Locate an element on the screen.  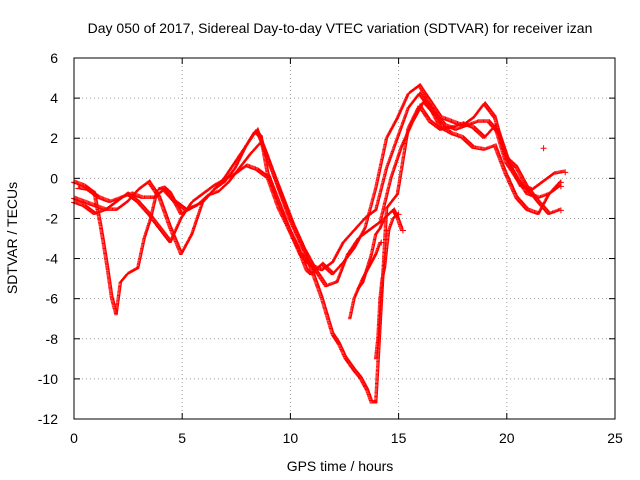
x-tick-label: 15 is located at coordinates (399, 438).